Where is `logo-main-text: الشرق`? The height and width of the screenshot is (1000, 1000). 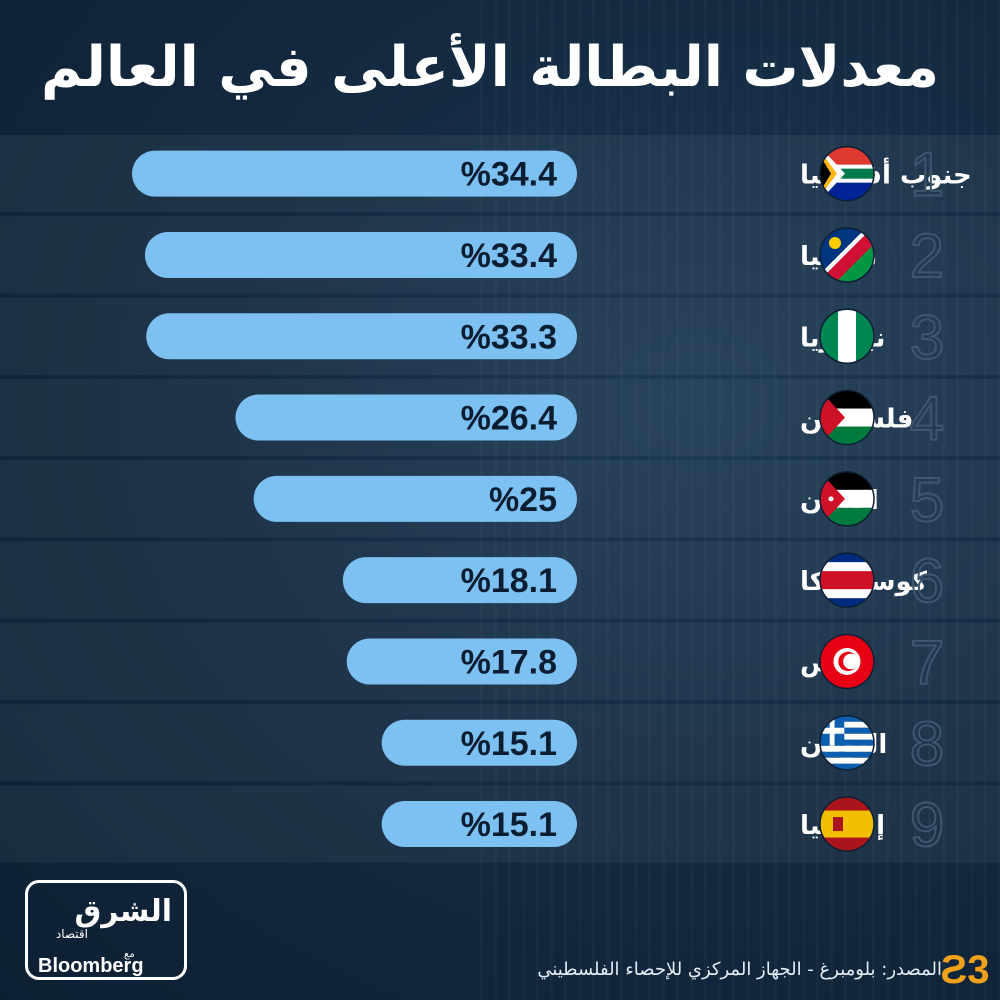
logo-main-text: الشرق is located at coordinates (123, 911).